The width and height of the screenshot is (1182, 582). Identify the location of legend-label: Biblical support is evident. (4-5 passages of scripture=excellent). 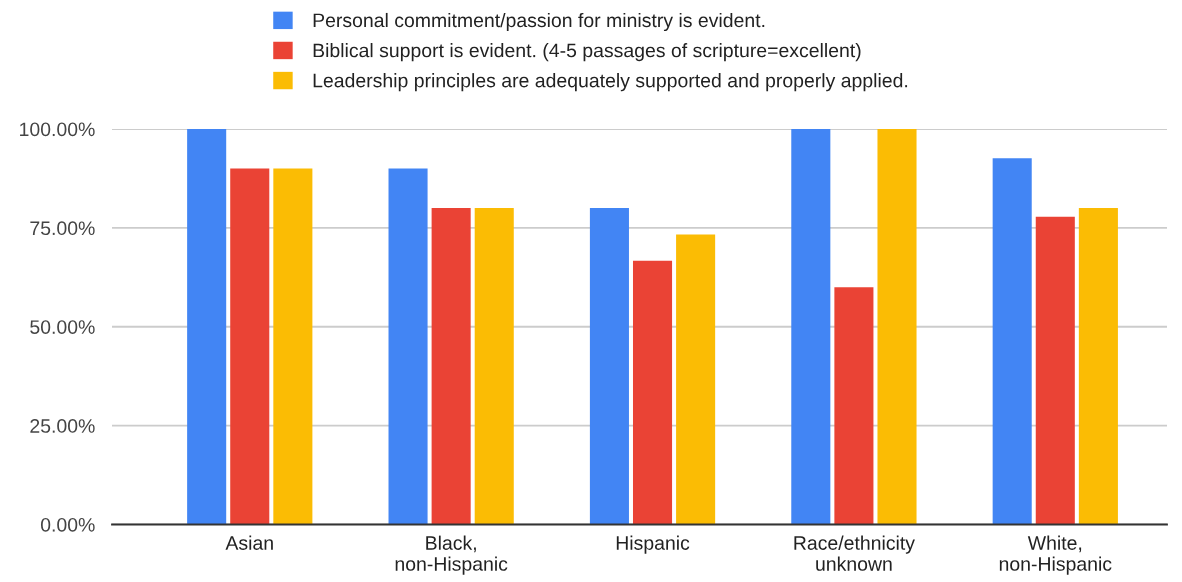
(587, 52).